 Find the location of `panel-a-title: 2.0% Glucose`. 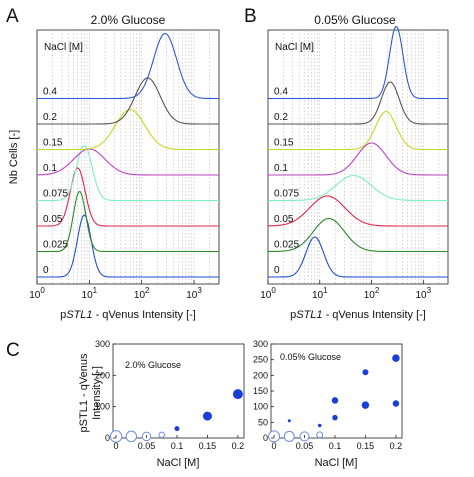

panel-a-title: 2.0% Glucose is located at coordinates (128, 20).